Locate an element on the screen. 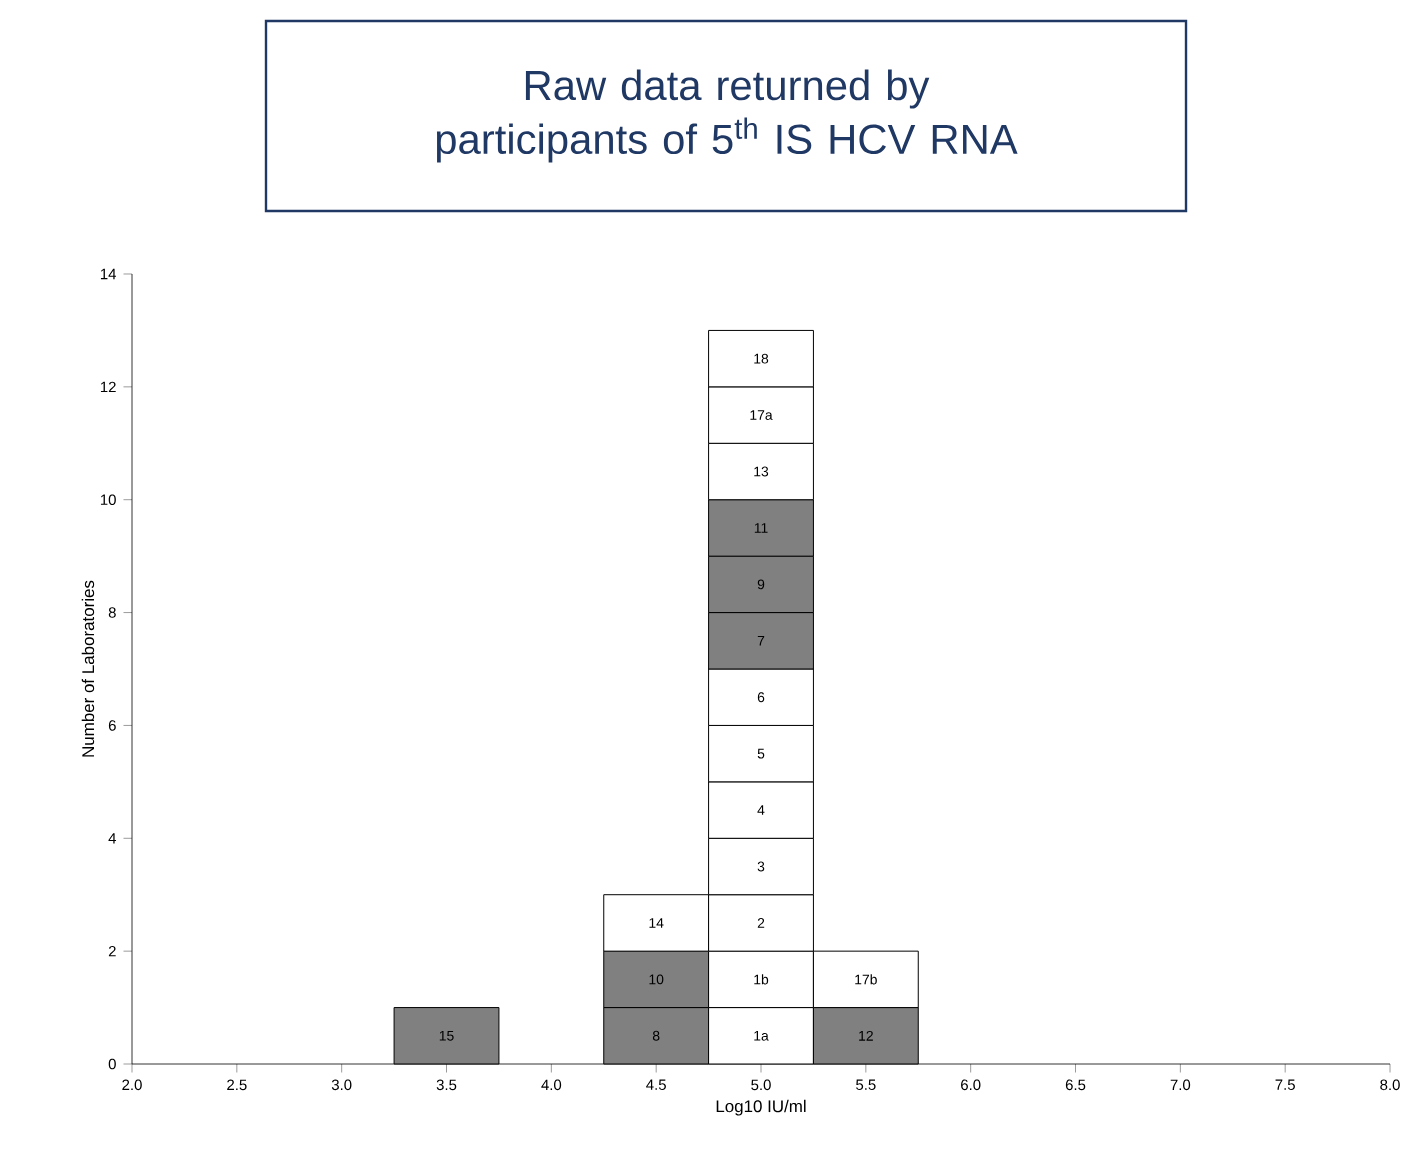  x-axis-title: Log10 IU/ml is located at coordinates (761, 1107).